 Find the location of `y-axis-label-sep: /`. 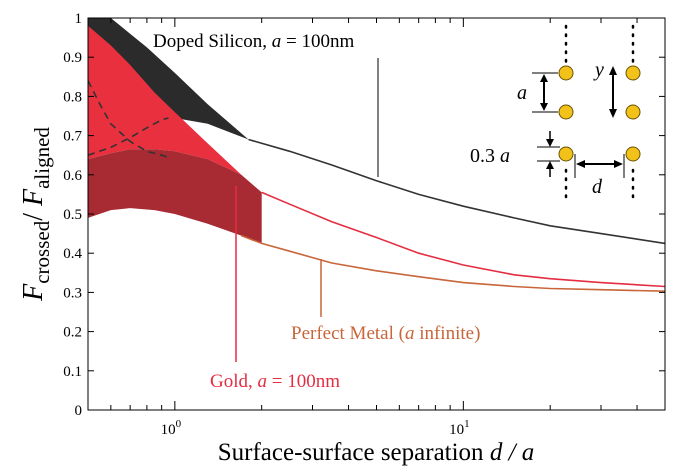

y-axis-label-sep: / is located at coordinates (33, 213).